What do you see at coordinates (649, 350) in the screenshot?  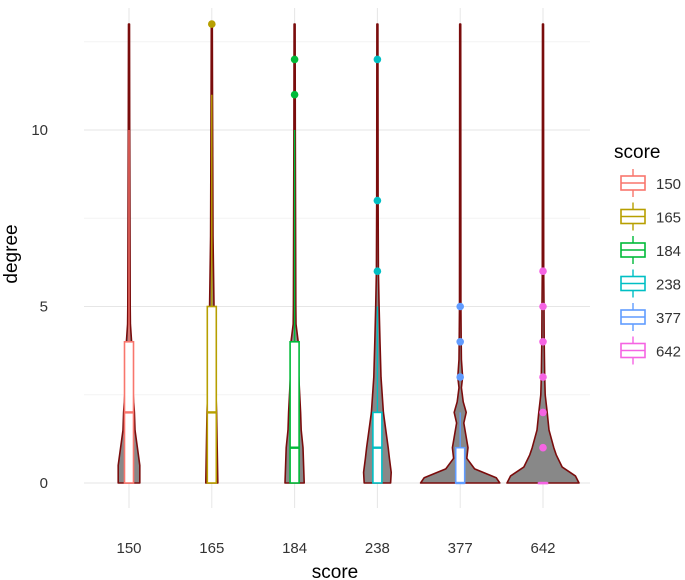 I see `legend-item-642: 642` at bounding box center [649, 350].